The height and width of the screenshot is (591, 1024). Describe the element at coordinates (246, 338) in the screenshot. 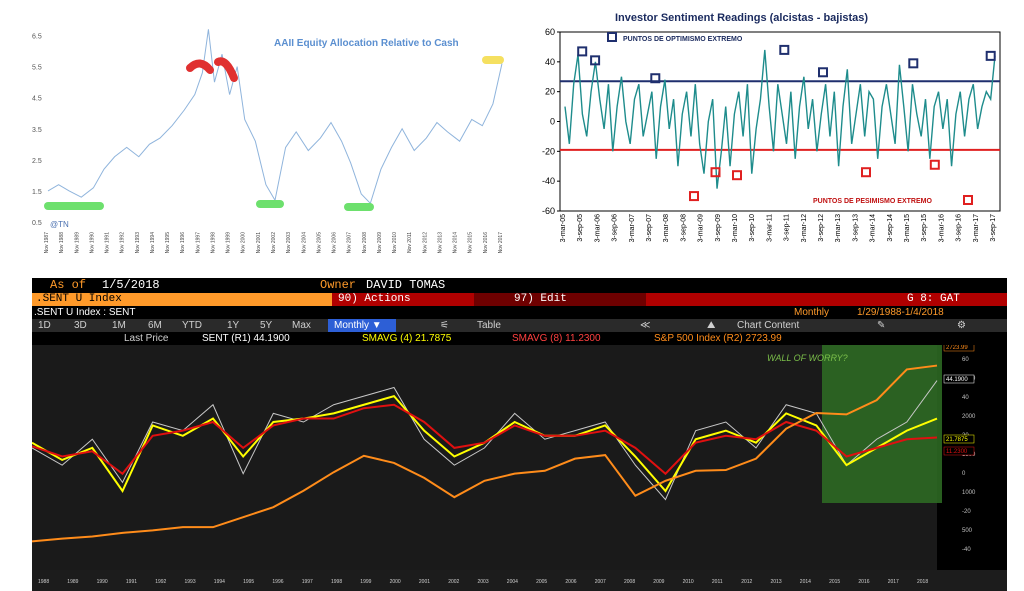

I see `legend-sent: SENT (R1) 44.1900` at that location.